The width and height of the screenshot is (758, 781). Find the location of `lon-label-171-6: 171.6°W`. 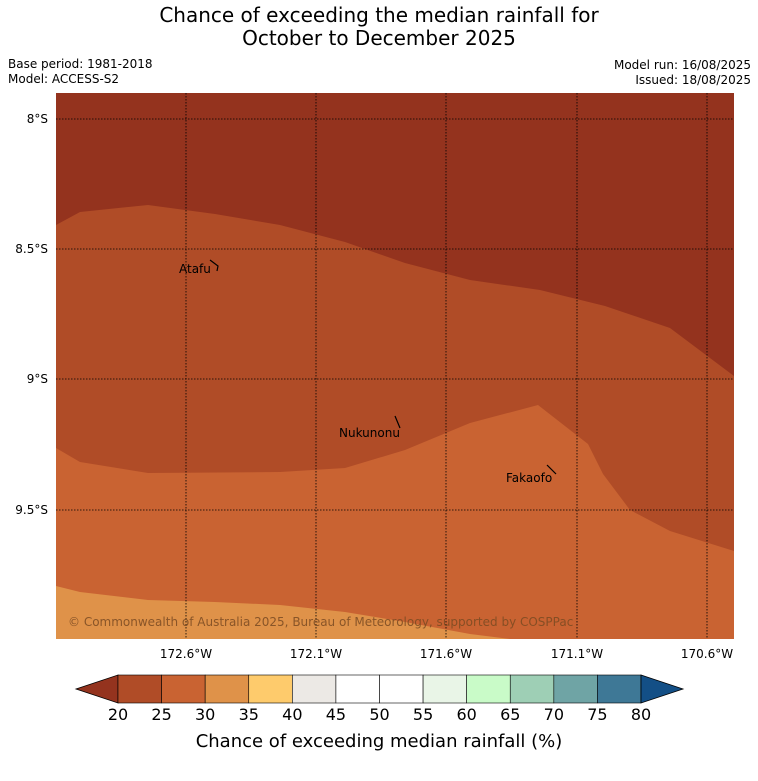

lon-label-171-6: 171.6°W is located at coordinates (446, 654).